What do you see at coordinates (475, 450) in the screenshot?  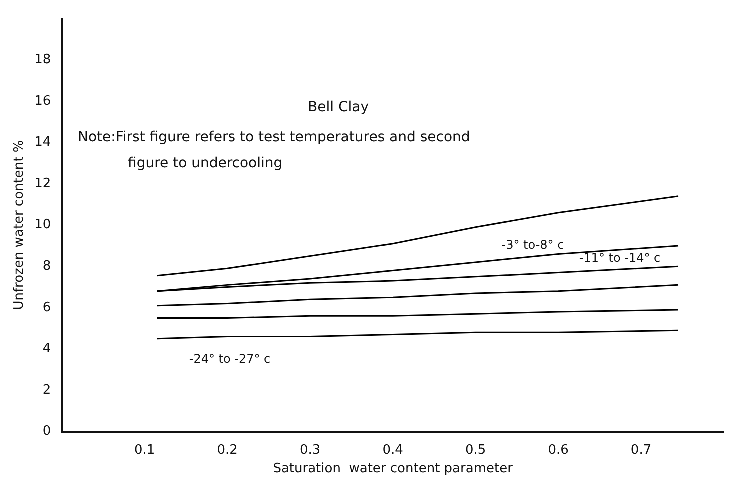 I see `x-tick-label: 0.5` at bounding box center [475, 450].